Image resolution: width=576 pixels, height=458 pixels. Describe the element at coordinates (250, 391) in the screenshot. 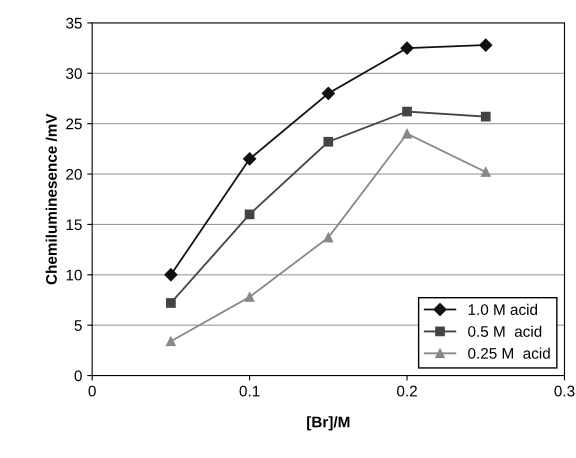

I see `x-tick-label: 0.1` at that location.